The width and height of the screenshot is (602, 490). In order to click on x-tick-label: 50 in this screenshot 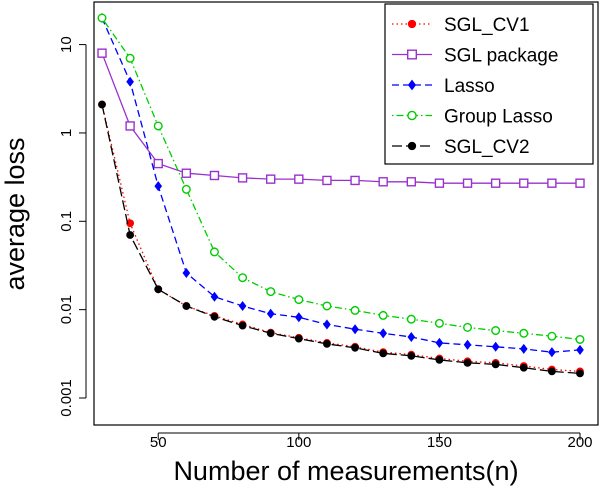, I will do `click(158, 442)`.